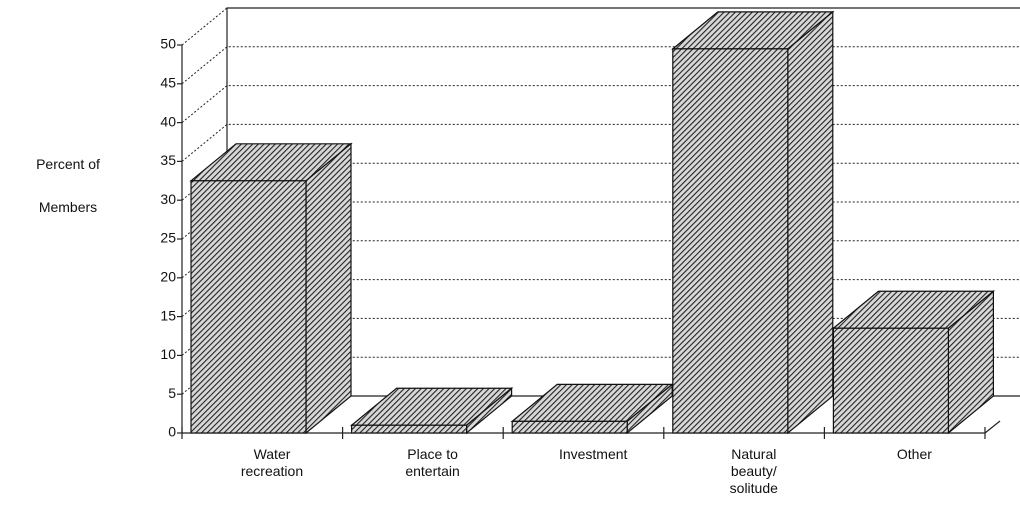 This screenshot has width=1020, height=512. What do you see at coordinates (168, 44) in the screenshot?
I see `y-tick-label: 50` at bounding box center [168, 44].